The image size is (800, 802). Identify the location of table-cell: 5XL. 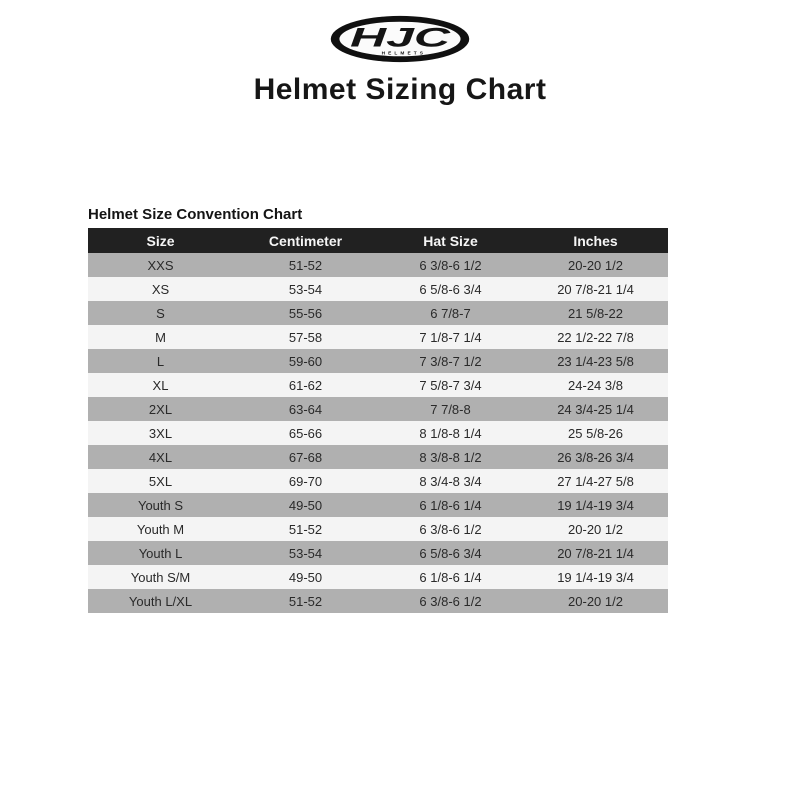
(160, 481).